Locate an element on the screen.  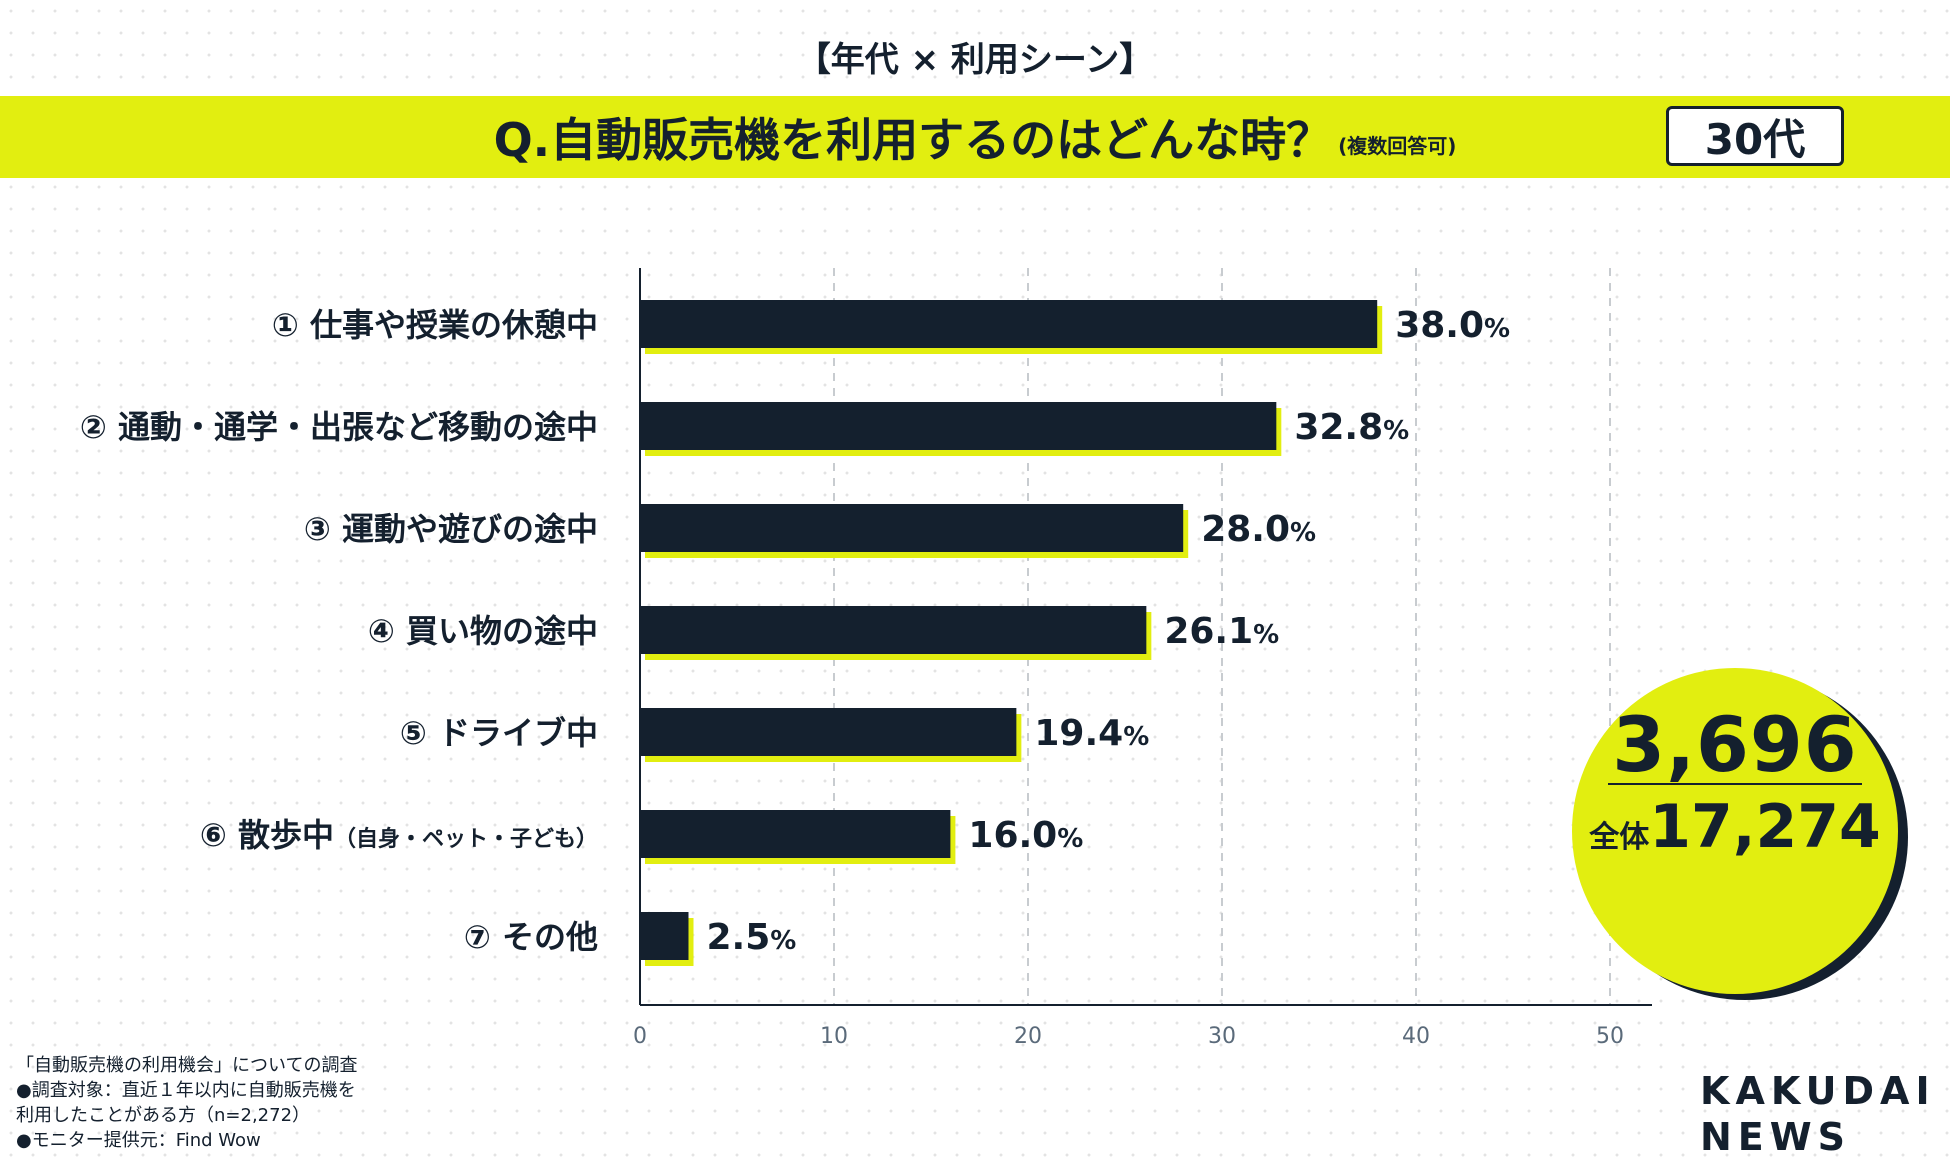
respondent-total: 全体17,274 is located at coordinates (1735, 827).